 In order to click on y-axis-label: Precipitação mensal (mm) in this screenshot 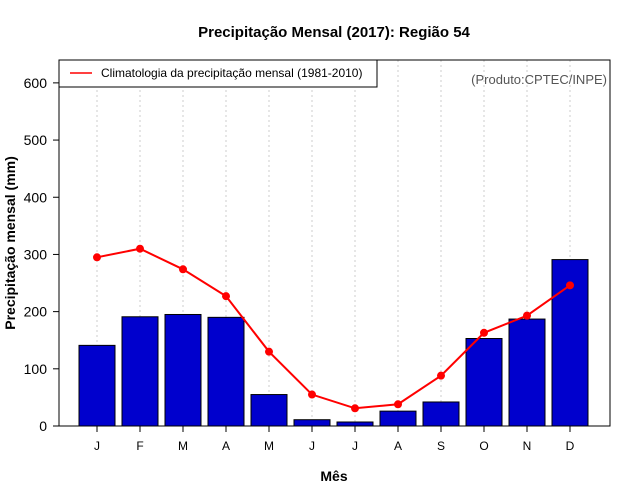, I will do `click(10, 243)`.